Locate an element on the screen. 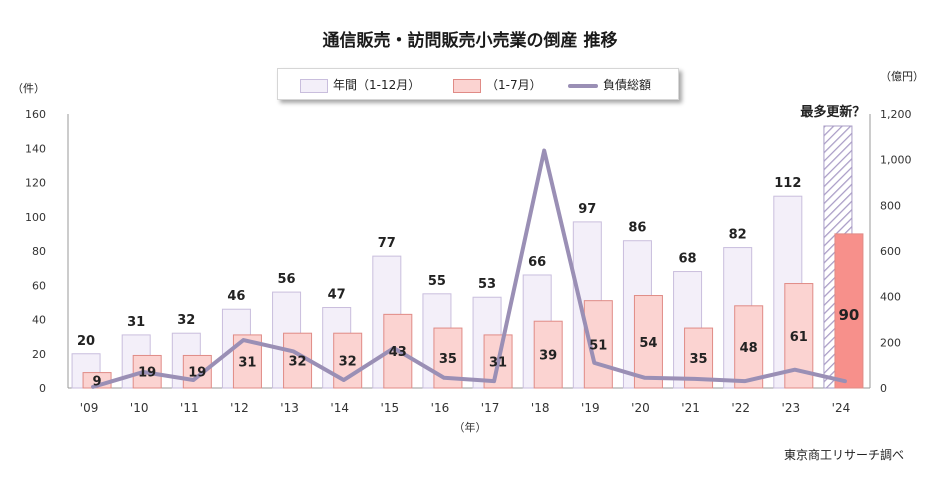  x-tick-label: '20 is located at coordinates (640, 408).